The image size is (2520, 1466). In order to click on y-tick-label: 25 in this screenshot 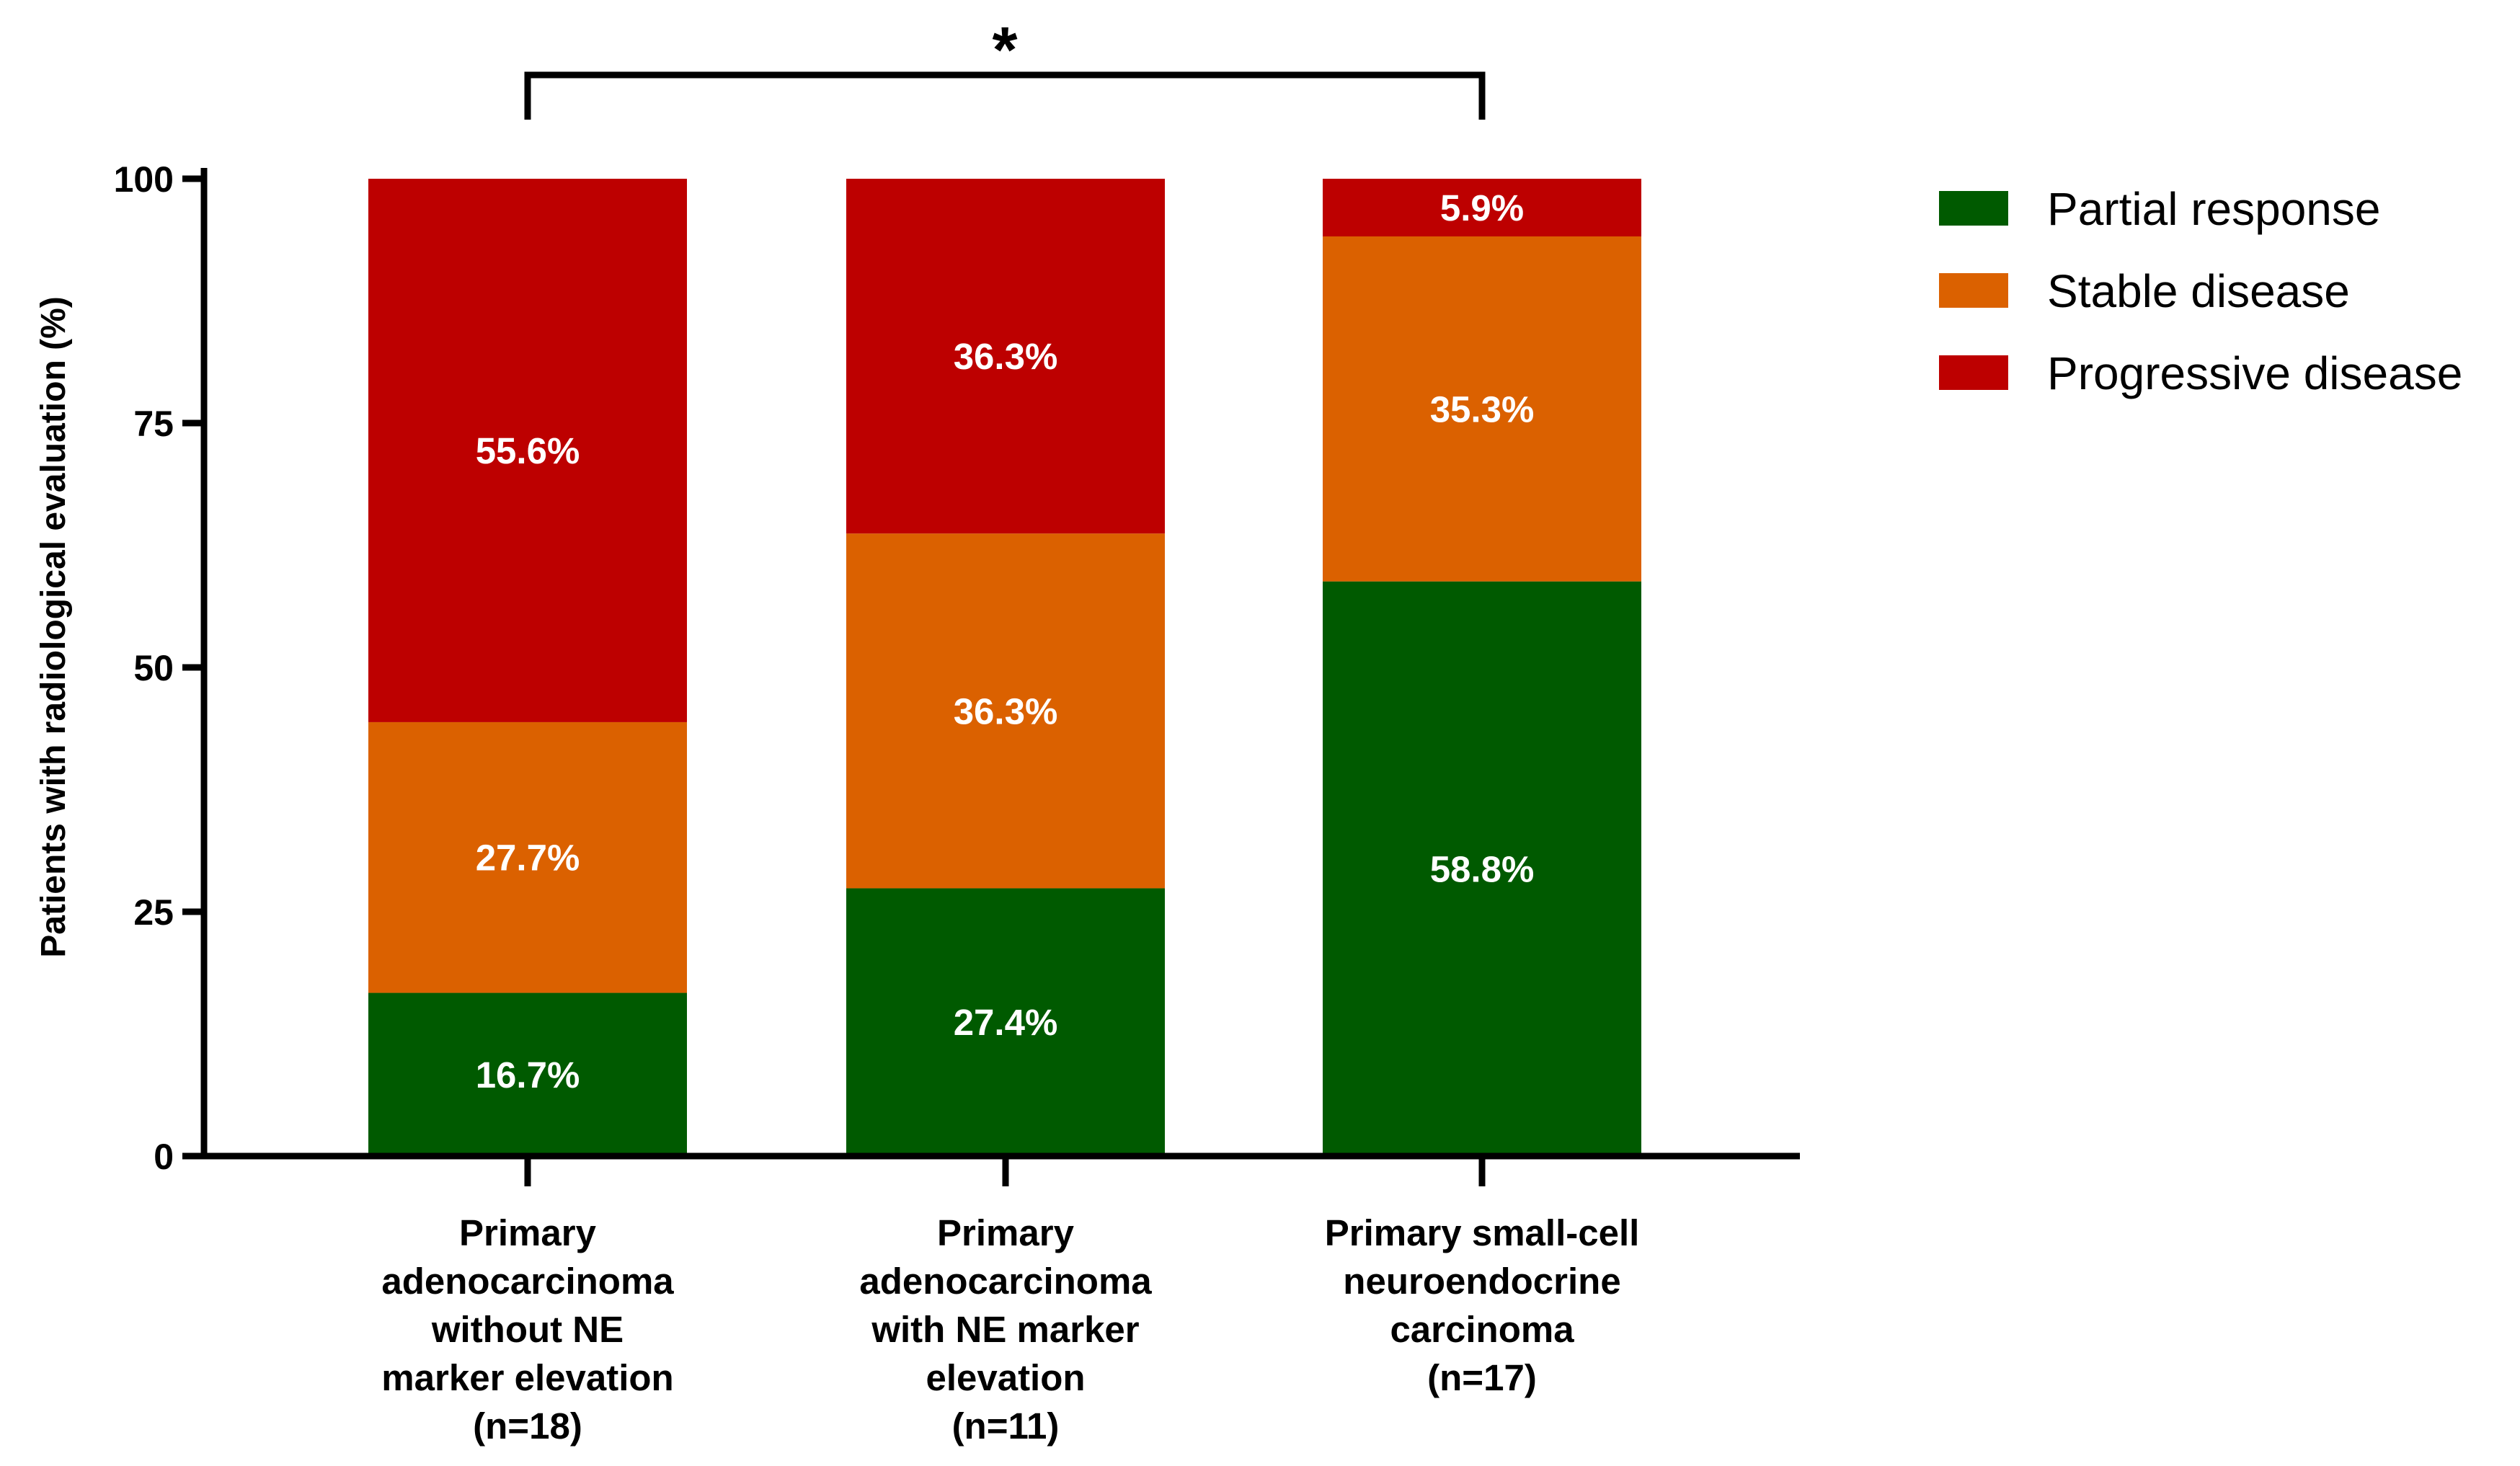, I will do `click(153, 912)`.